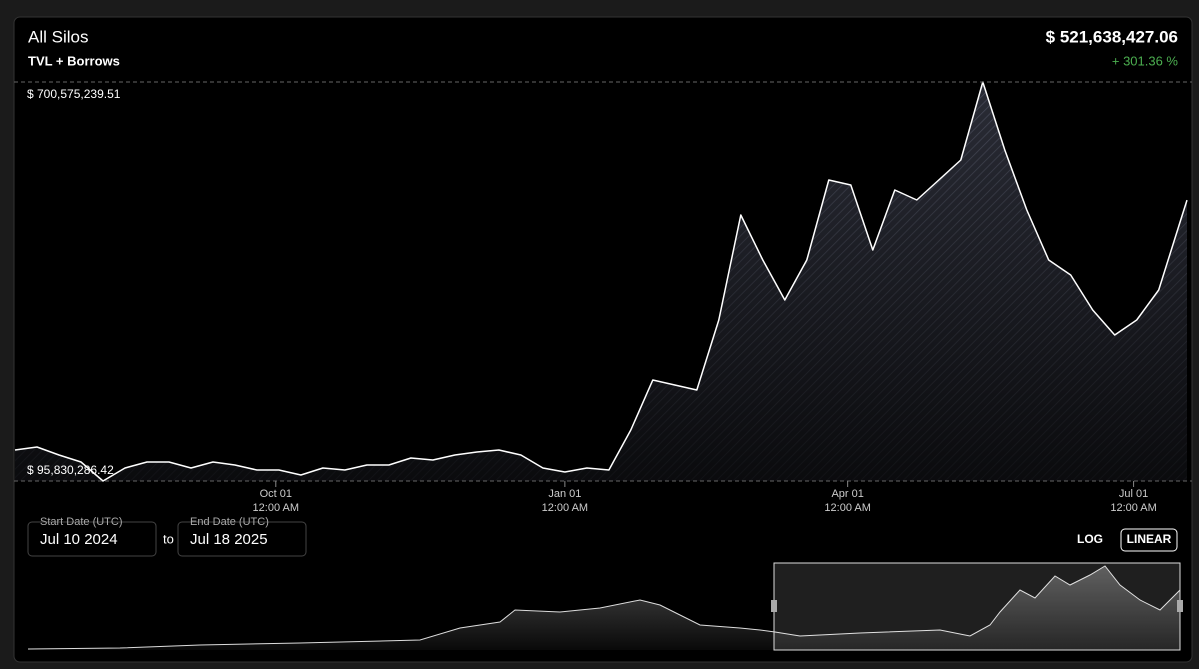 This screenshot has width=1199, height=669. Describe the element at coordinates (168, 538) in the screenshot. I see `separator: to` at that location.